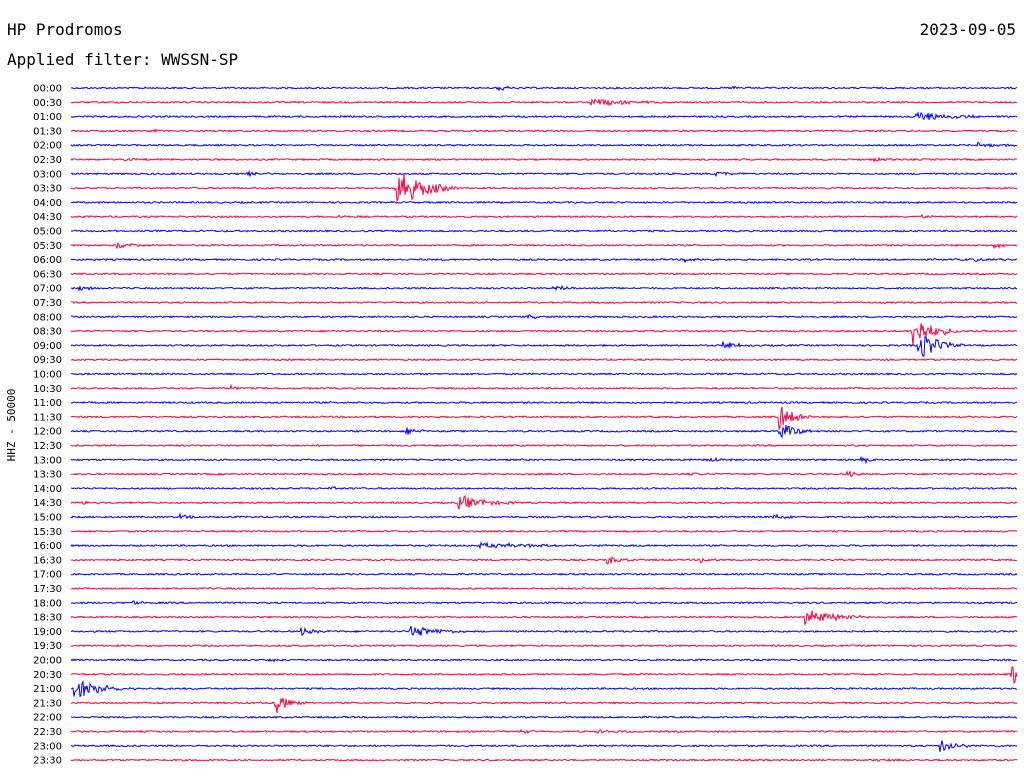 This screenshot has width=1024, height=780. What do you see at coordinates (47, 603) in the screenshot?
I see `time-label: 18:00` at bounding box center [47, 603].